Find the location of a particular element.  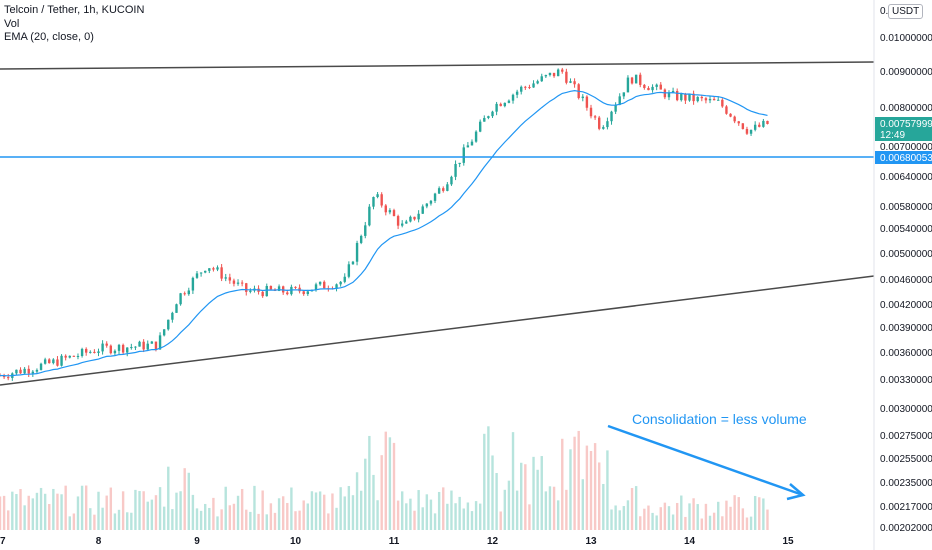

y-tick-label: 0.00300000 is located at coordinates (906, 409).